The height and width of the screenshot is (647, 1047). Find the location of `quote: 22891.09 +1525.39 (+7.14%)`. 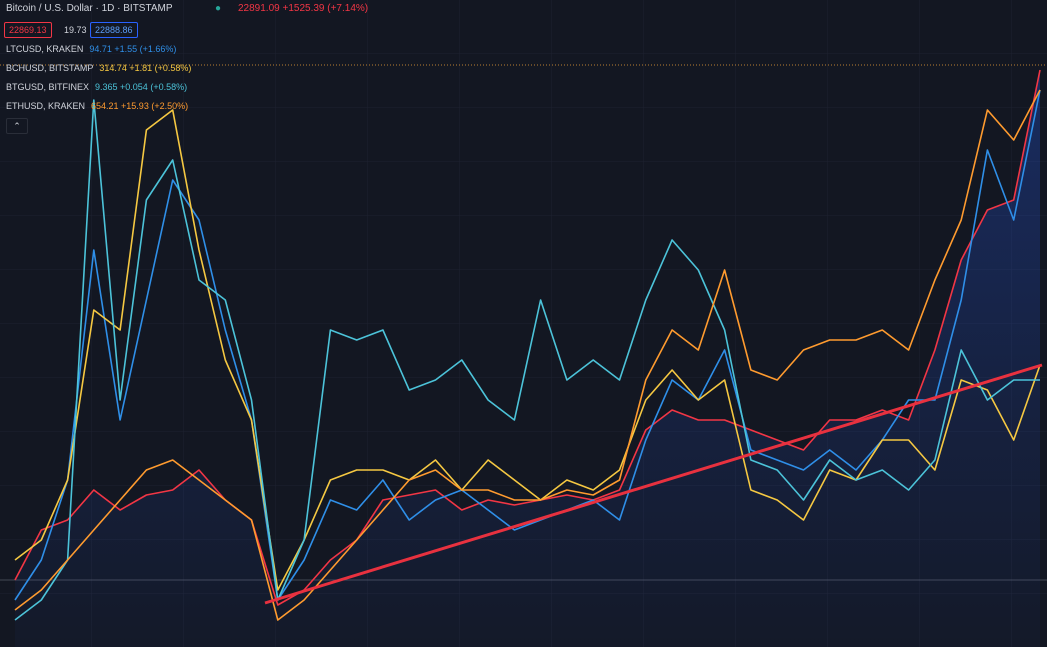

quote: 22891.09 +1525.39 (+7.14%) is located at coordinates (303, 8).